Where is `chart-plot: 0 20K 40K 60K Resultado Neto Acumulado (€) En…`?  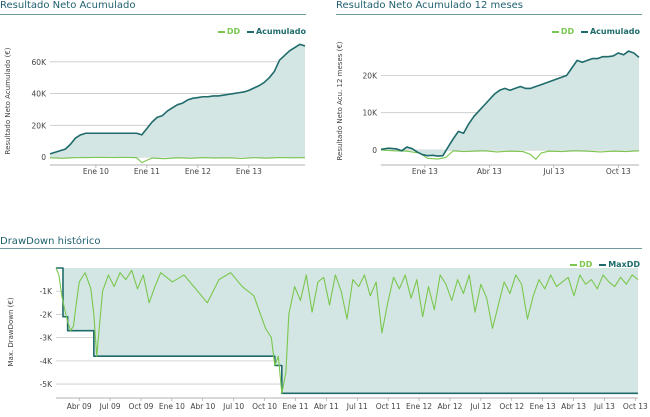
chart-plot: 0 20K 40K 60K Resultado Neto Acumulado (€) En… is located at coordinates (155, 109).